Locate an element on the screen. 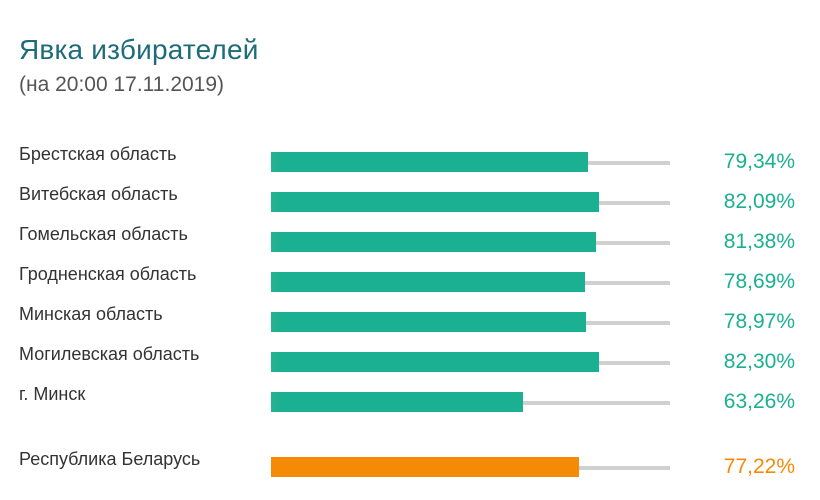 The image size is (820, 500). category-label: Могилевская область is located at coordinates (109, 354).